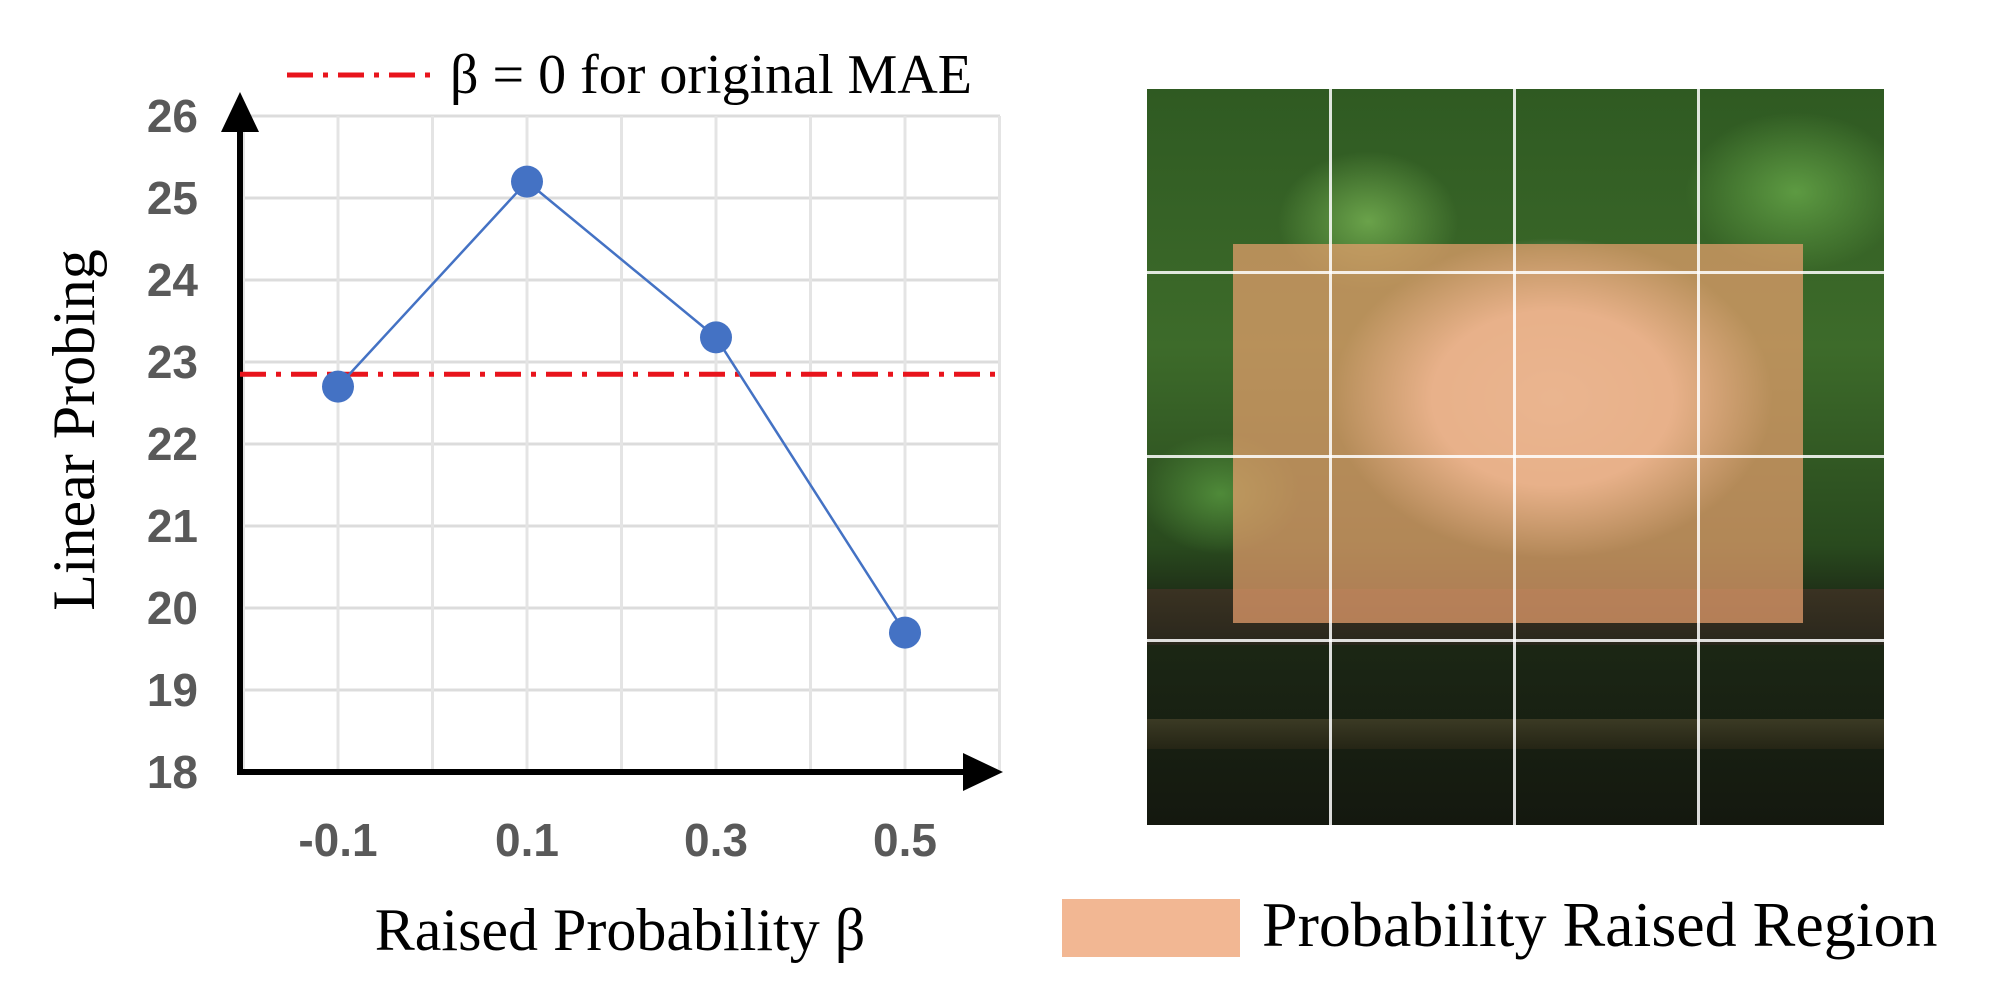 The height and width of the screenshot is (999, 2000). Describe the element at coordinates (711, 75) in the screenshot. I see `legend-reference-label: β = 0 for original MAE` at that location.